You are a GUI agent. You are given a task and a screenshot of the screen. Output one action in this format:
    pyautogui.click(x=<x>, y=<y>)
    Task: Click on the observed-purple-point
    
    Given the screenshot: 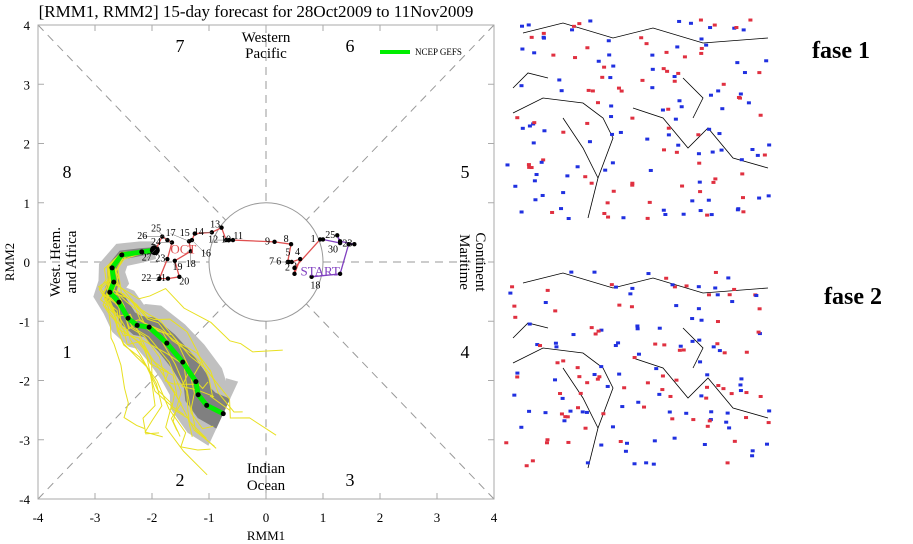 What is the action you would take?
    pyautogui.click(x=340, y=274)
    